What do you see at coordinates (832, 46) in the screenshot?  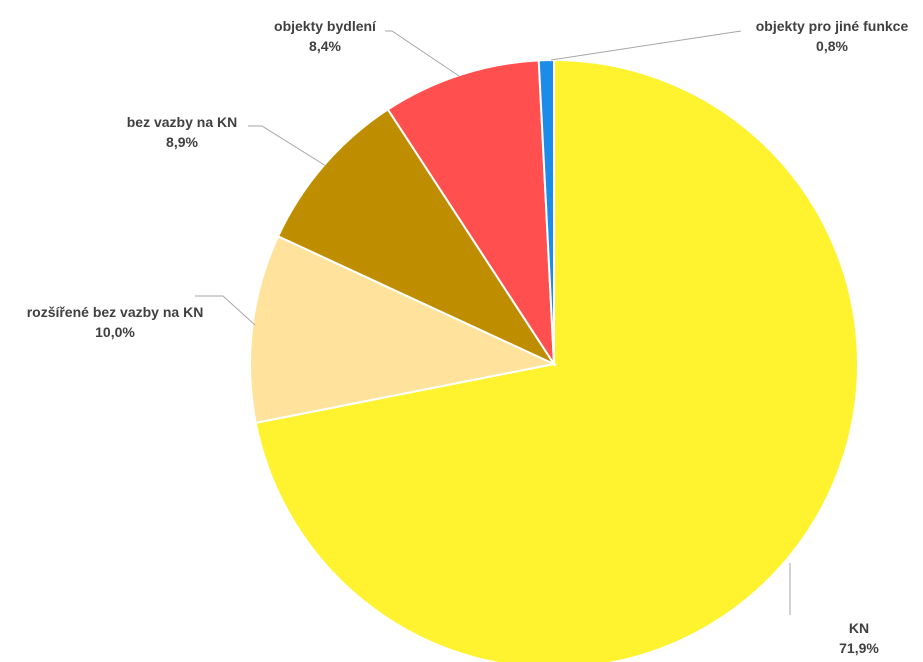 I see `slice-value-label: 0,8%` at bounding box center [832, 46].